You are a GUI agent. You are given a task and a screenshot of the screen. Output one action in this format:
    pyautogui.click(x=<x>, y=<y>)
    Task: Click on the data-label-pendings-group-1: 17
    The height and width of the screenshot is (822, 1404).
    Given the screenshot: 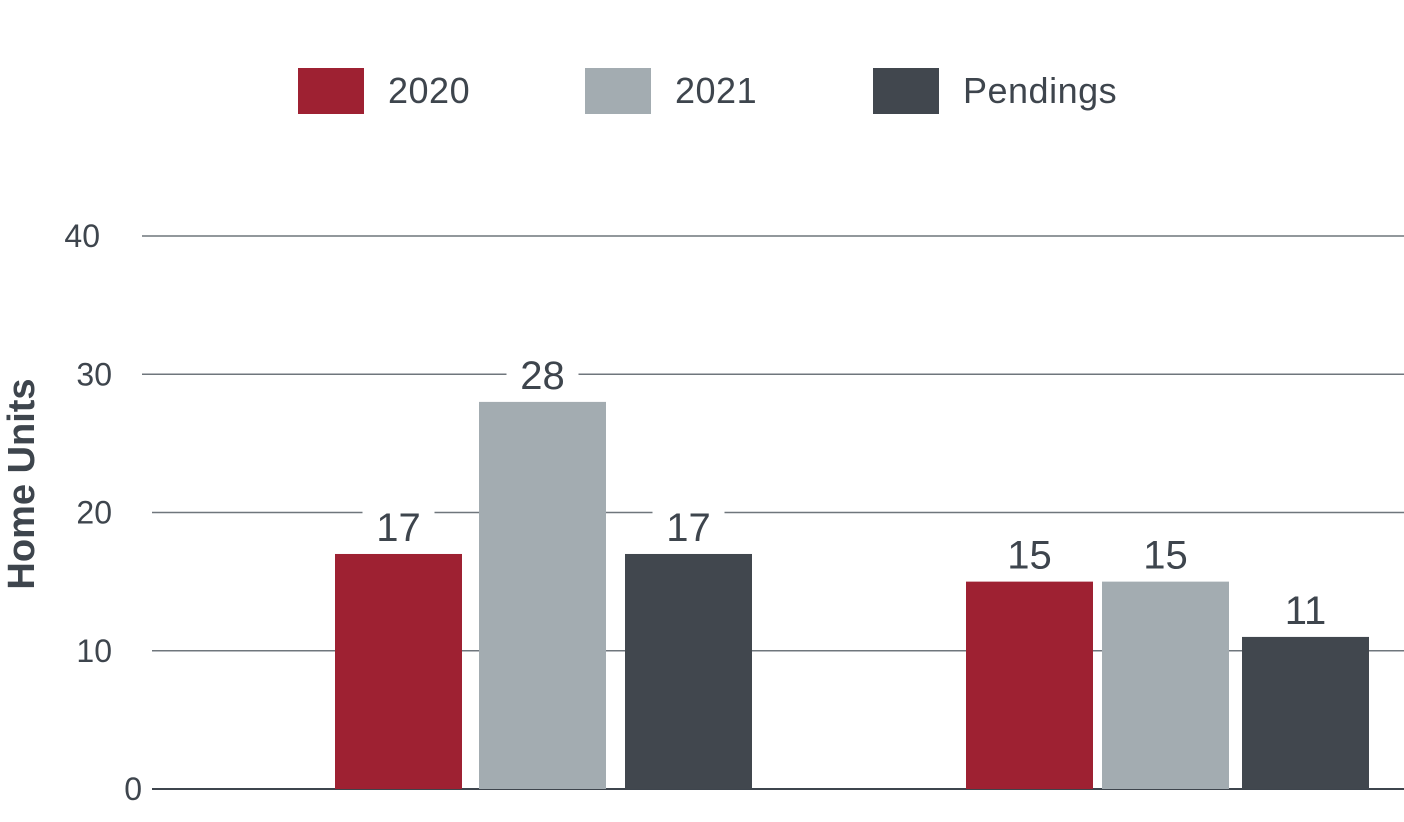 What is the action you would take?
    pyautogui.click(x=688, y=528)
    